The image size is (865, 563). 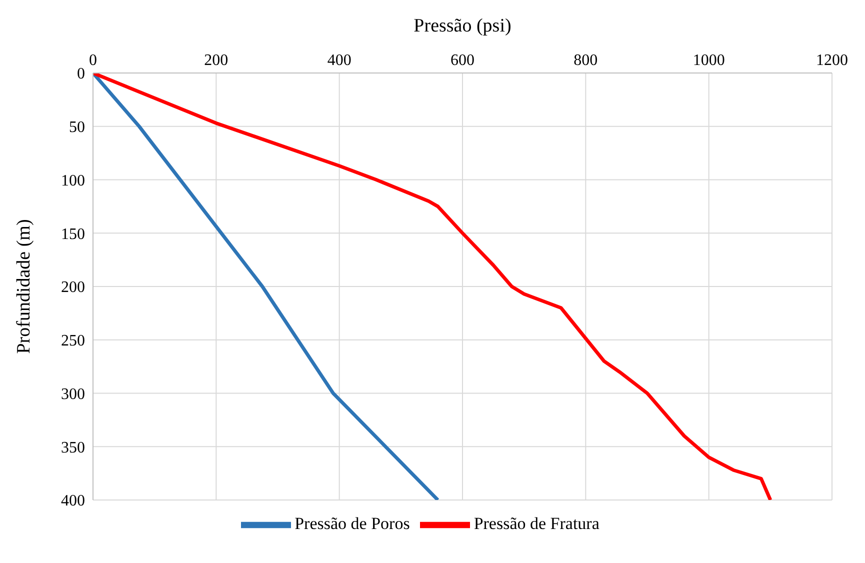 What do you see at coordinates (73, 447) in the screenshot?
I see `y-tick-label: 350` at bounding box center [73, 447].